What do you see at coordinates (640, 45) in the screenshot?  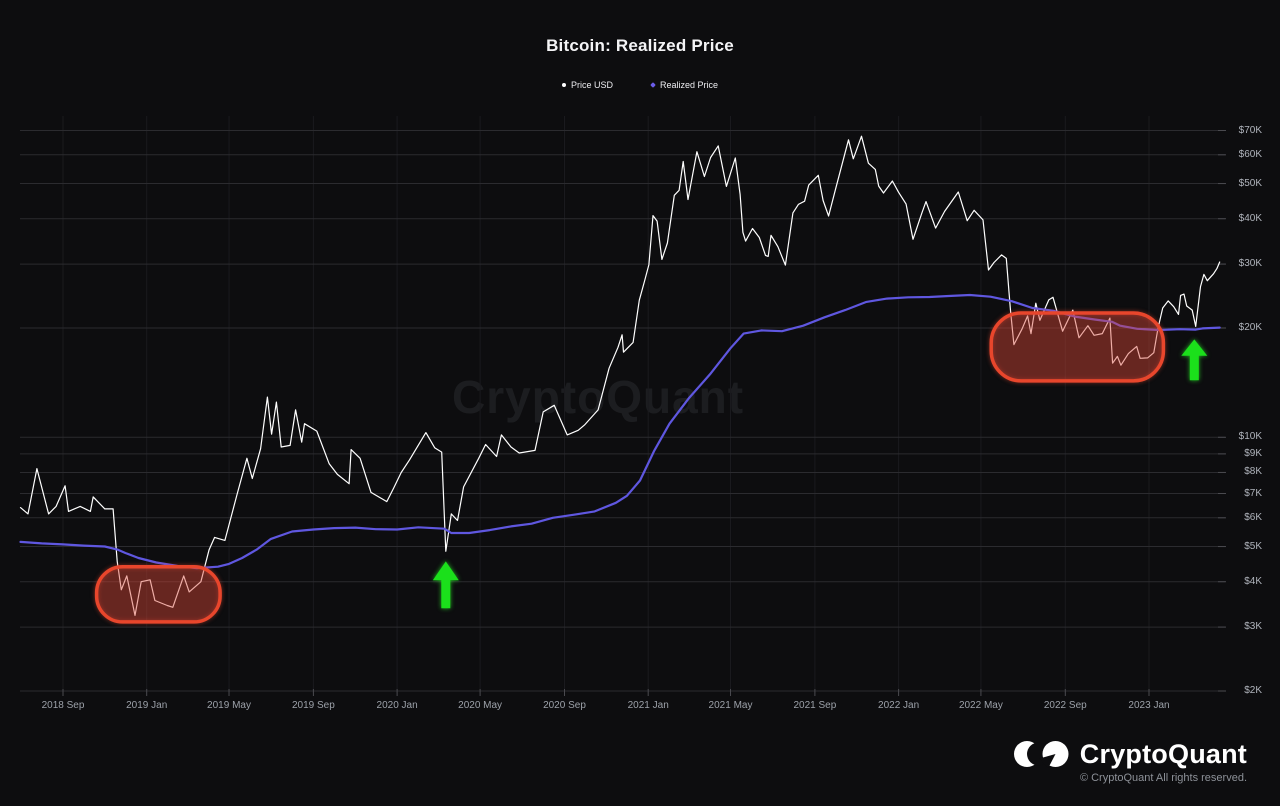 I see `chart-title: Bitcoin: Realized Price` at bounding box center [640, 45].